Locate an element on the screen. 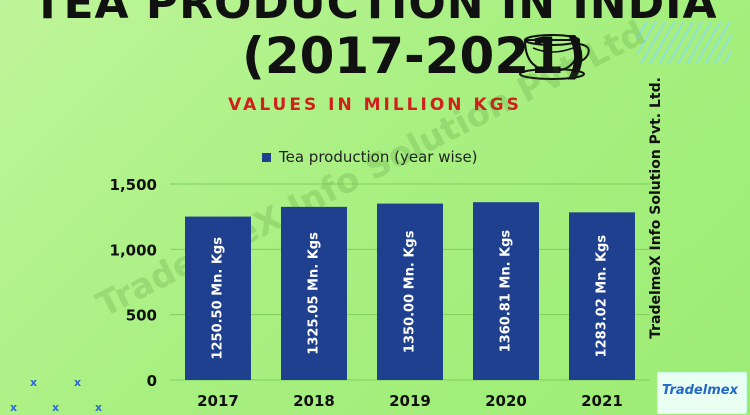 The height and width of the screenshot is (415, 750). x-tick-label: 2019 is located at coordinates (410, 401).